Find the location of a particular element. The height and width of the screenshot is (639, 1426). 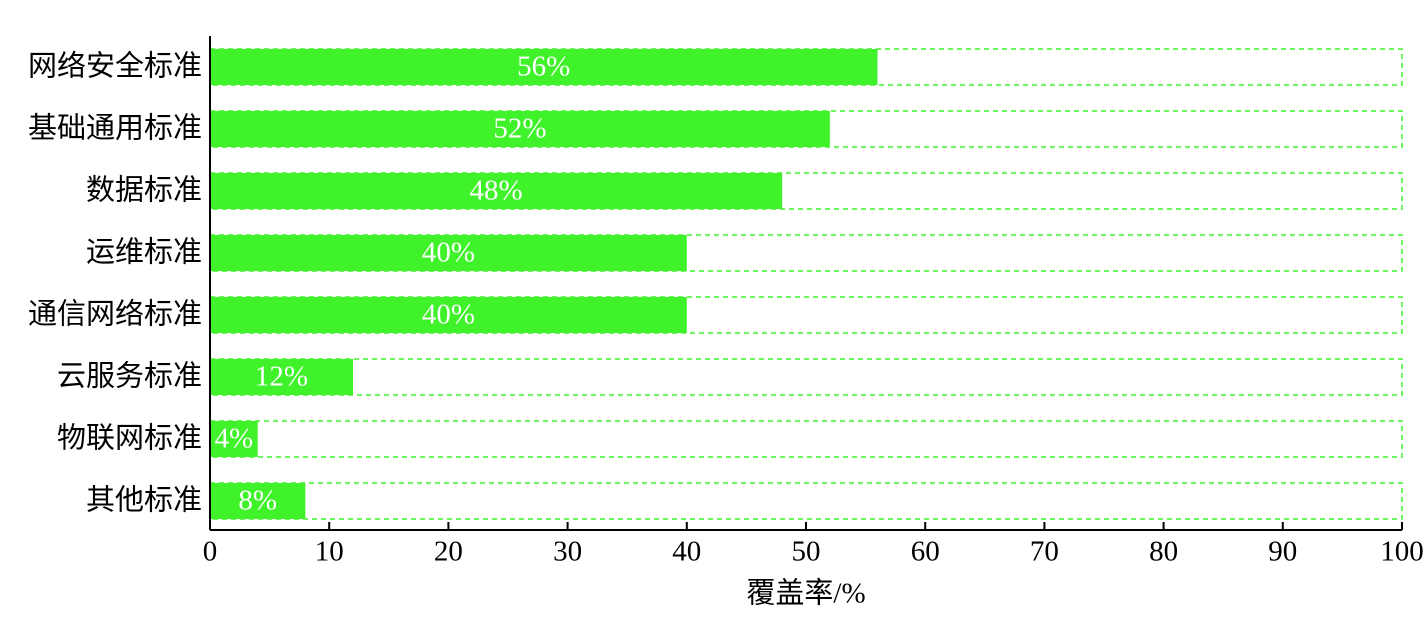

y-tick-label: 基础通用标准 is located at coordinates (115, 128).